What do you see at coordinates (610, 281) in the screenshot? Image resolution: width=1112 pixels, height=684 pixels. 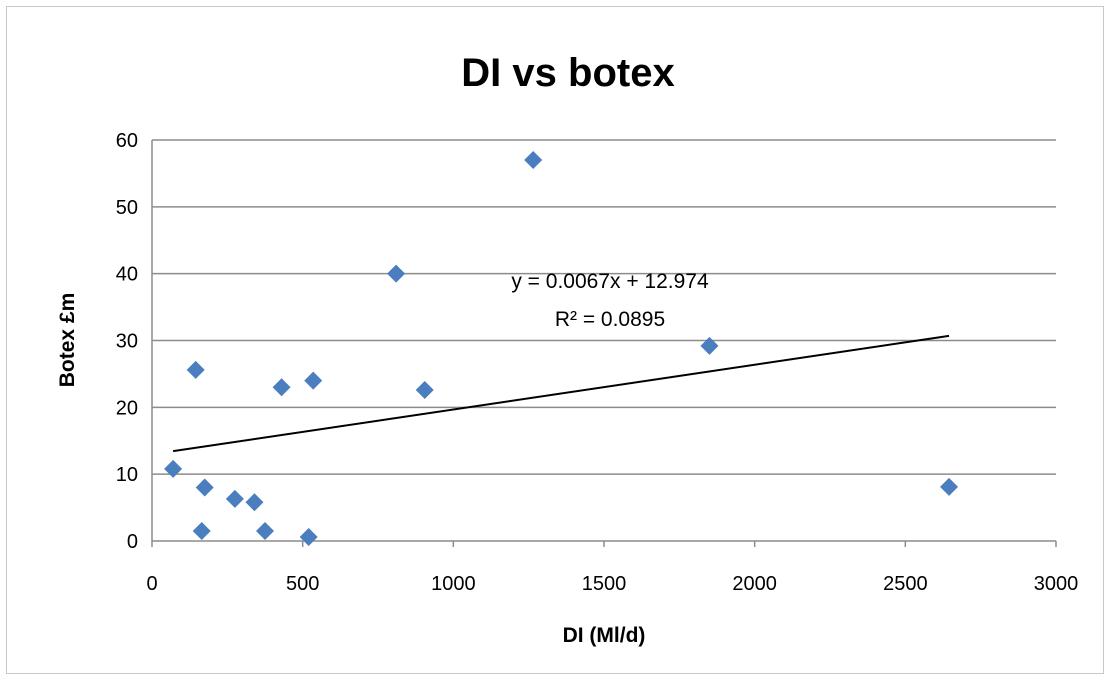 I see `trendline-equation: y = 0.0067x + 12.974` at bounding box center [610, 281].